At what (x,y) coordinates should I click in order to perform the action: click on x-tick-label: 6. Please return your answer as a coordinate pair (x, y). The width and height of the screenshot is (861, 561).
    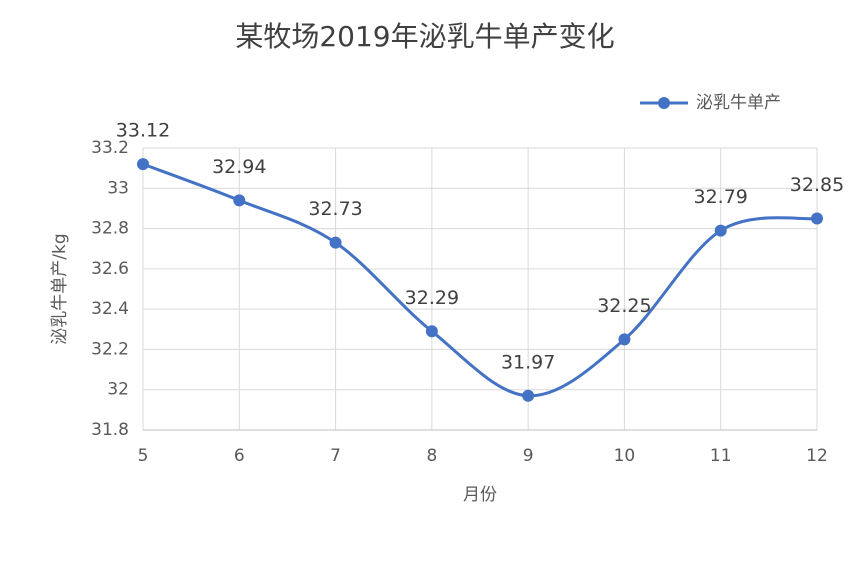
    Looking at the image, I should click on (239, 456).